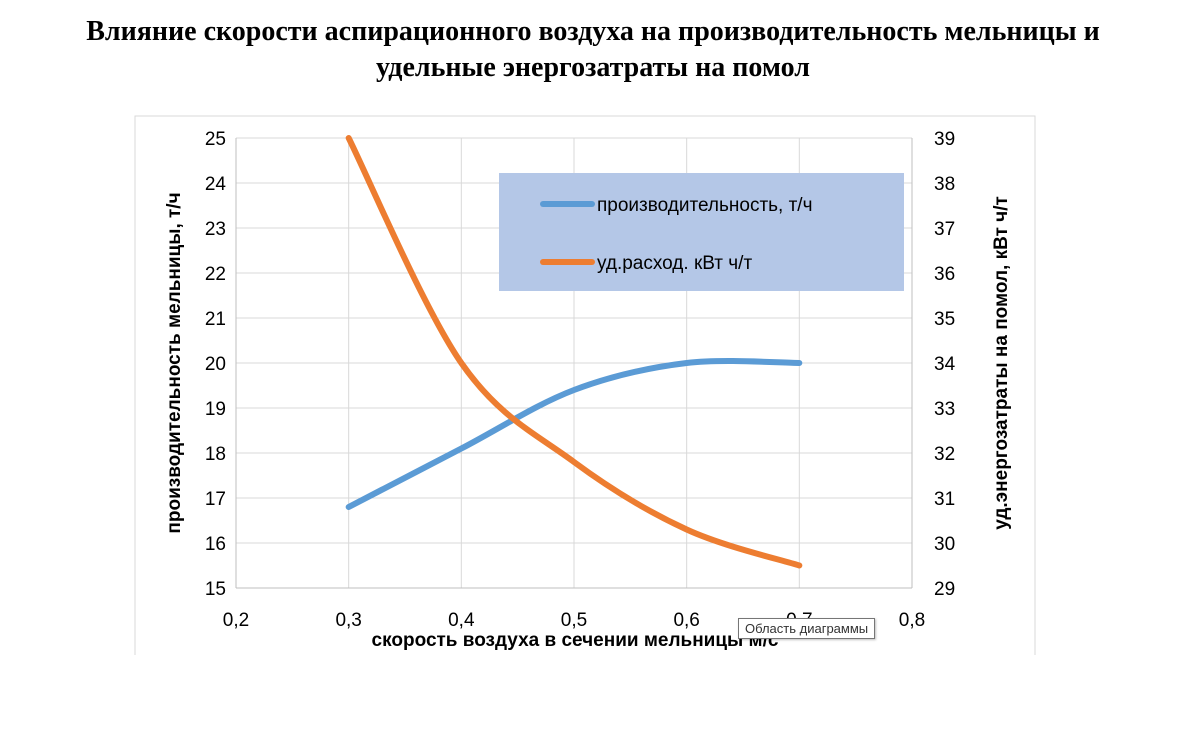 This screenshot has height=742, width=1186. Describe the element at coordinates (574, 620) in the screenshot. I see `x-tick-label: 0,5` at that location.